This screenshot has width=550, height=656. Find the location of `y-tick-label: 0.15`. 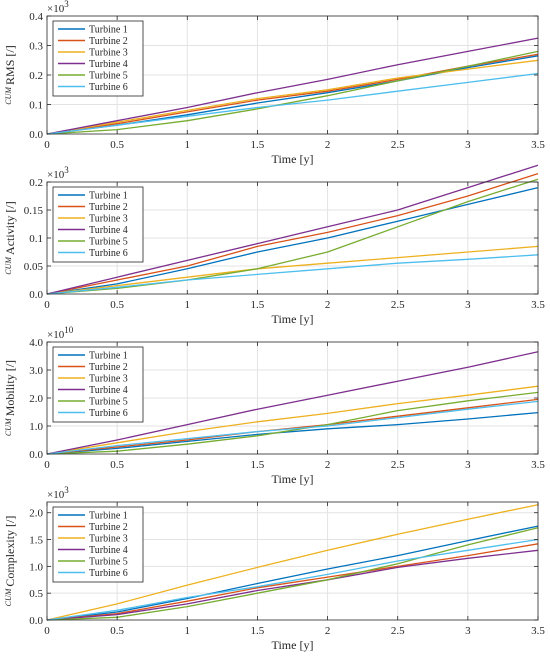

y-tick-label: 0.15 is located at coordinates (34, 211).